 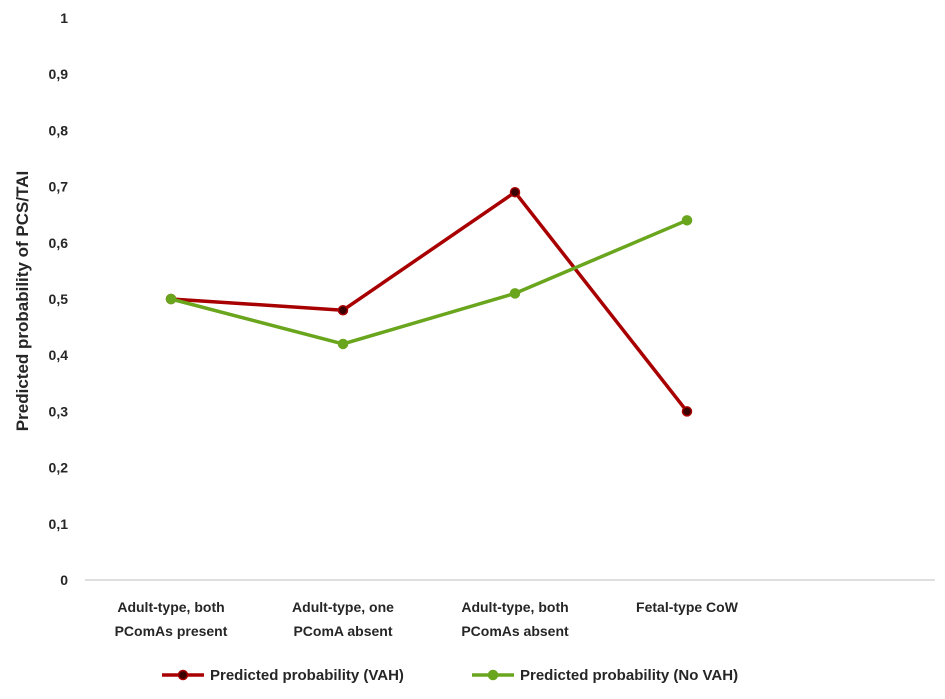 I want to click on legend-entry: Predicted probability (No VAH), so click(x=629, y=675).